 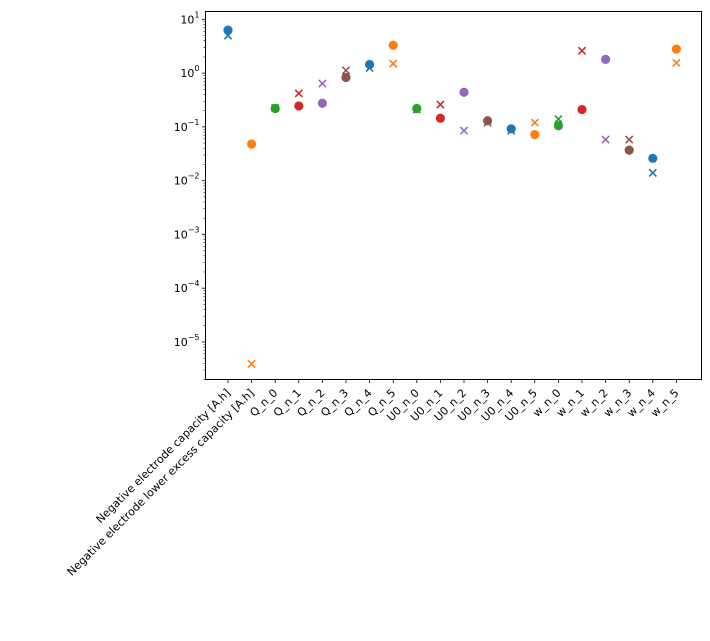 I want to click on y-tick-label: 10⁻¹, so click(x=187, y=126).